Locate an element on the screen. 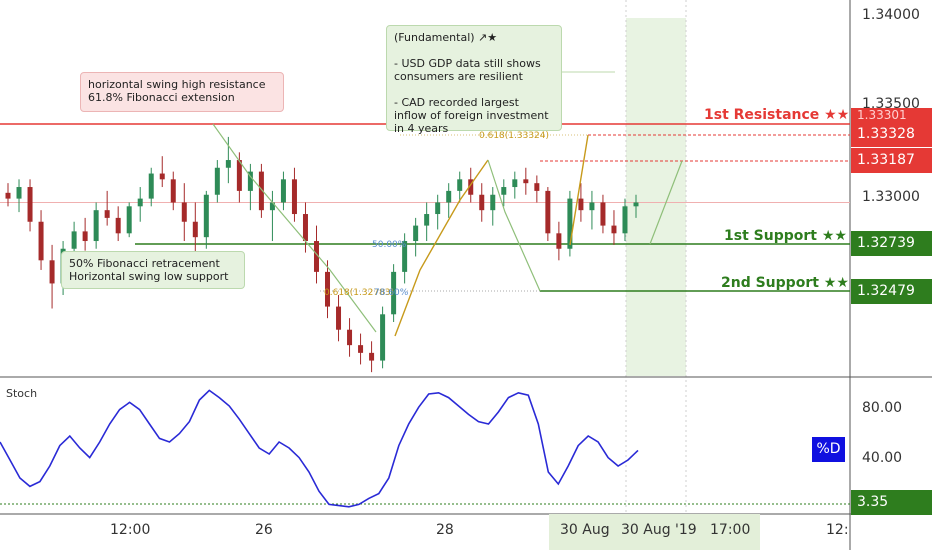 The height and width of the screenshot is (550, 932). price-tag-1-33328: 1.33328 is located at coordinates (891, 134).